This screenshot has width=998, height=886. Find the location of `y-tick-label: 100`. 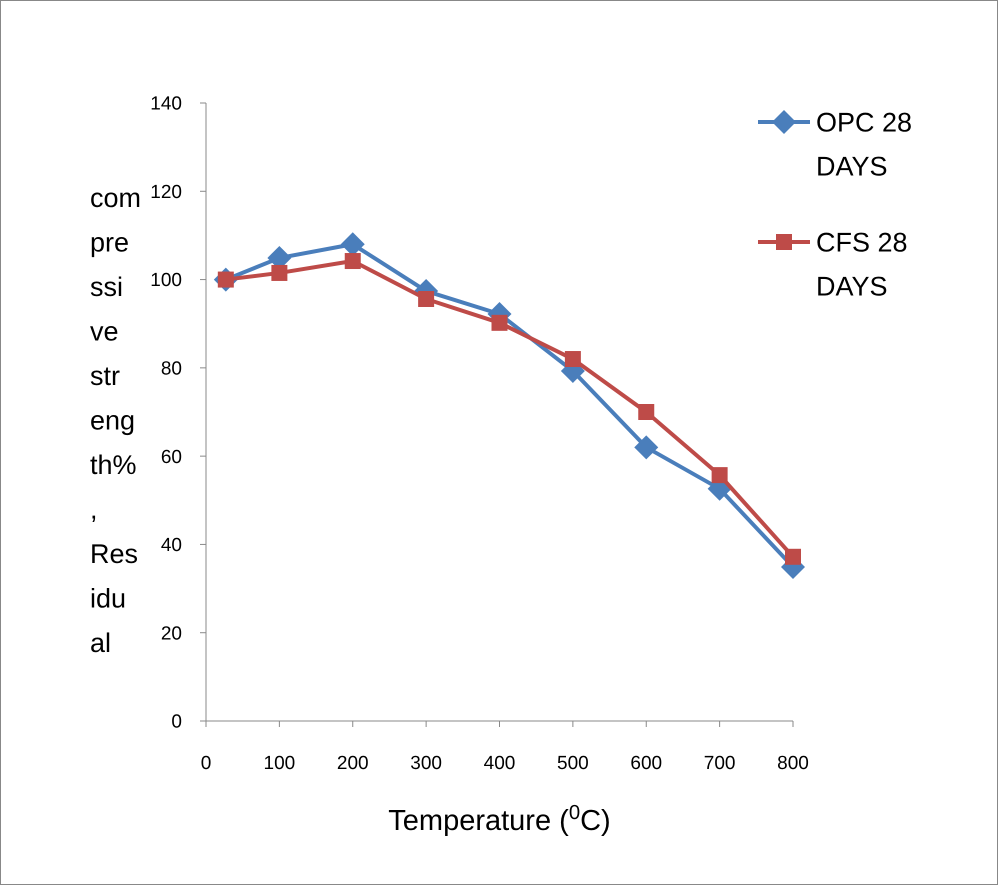

y-tick-label: 100 is located at coordinates (166, 281).